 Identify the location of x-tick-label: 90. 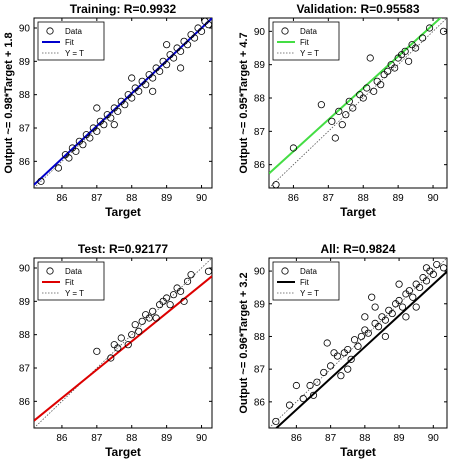
(202, 198).